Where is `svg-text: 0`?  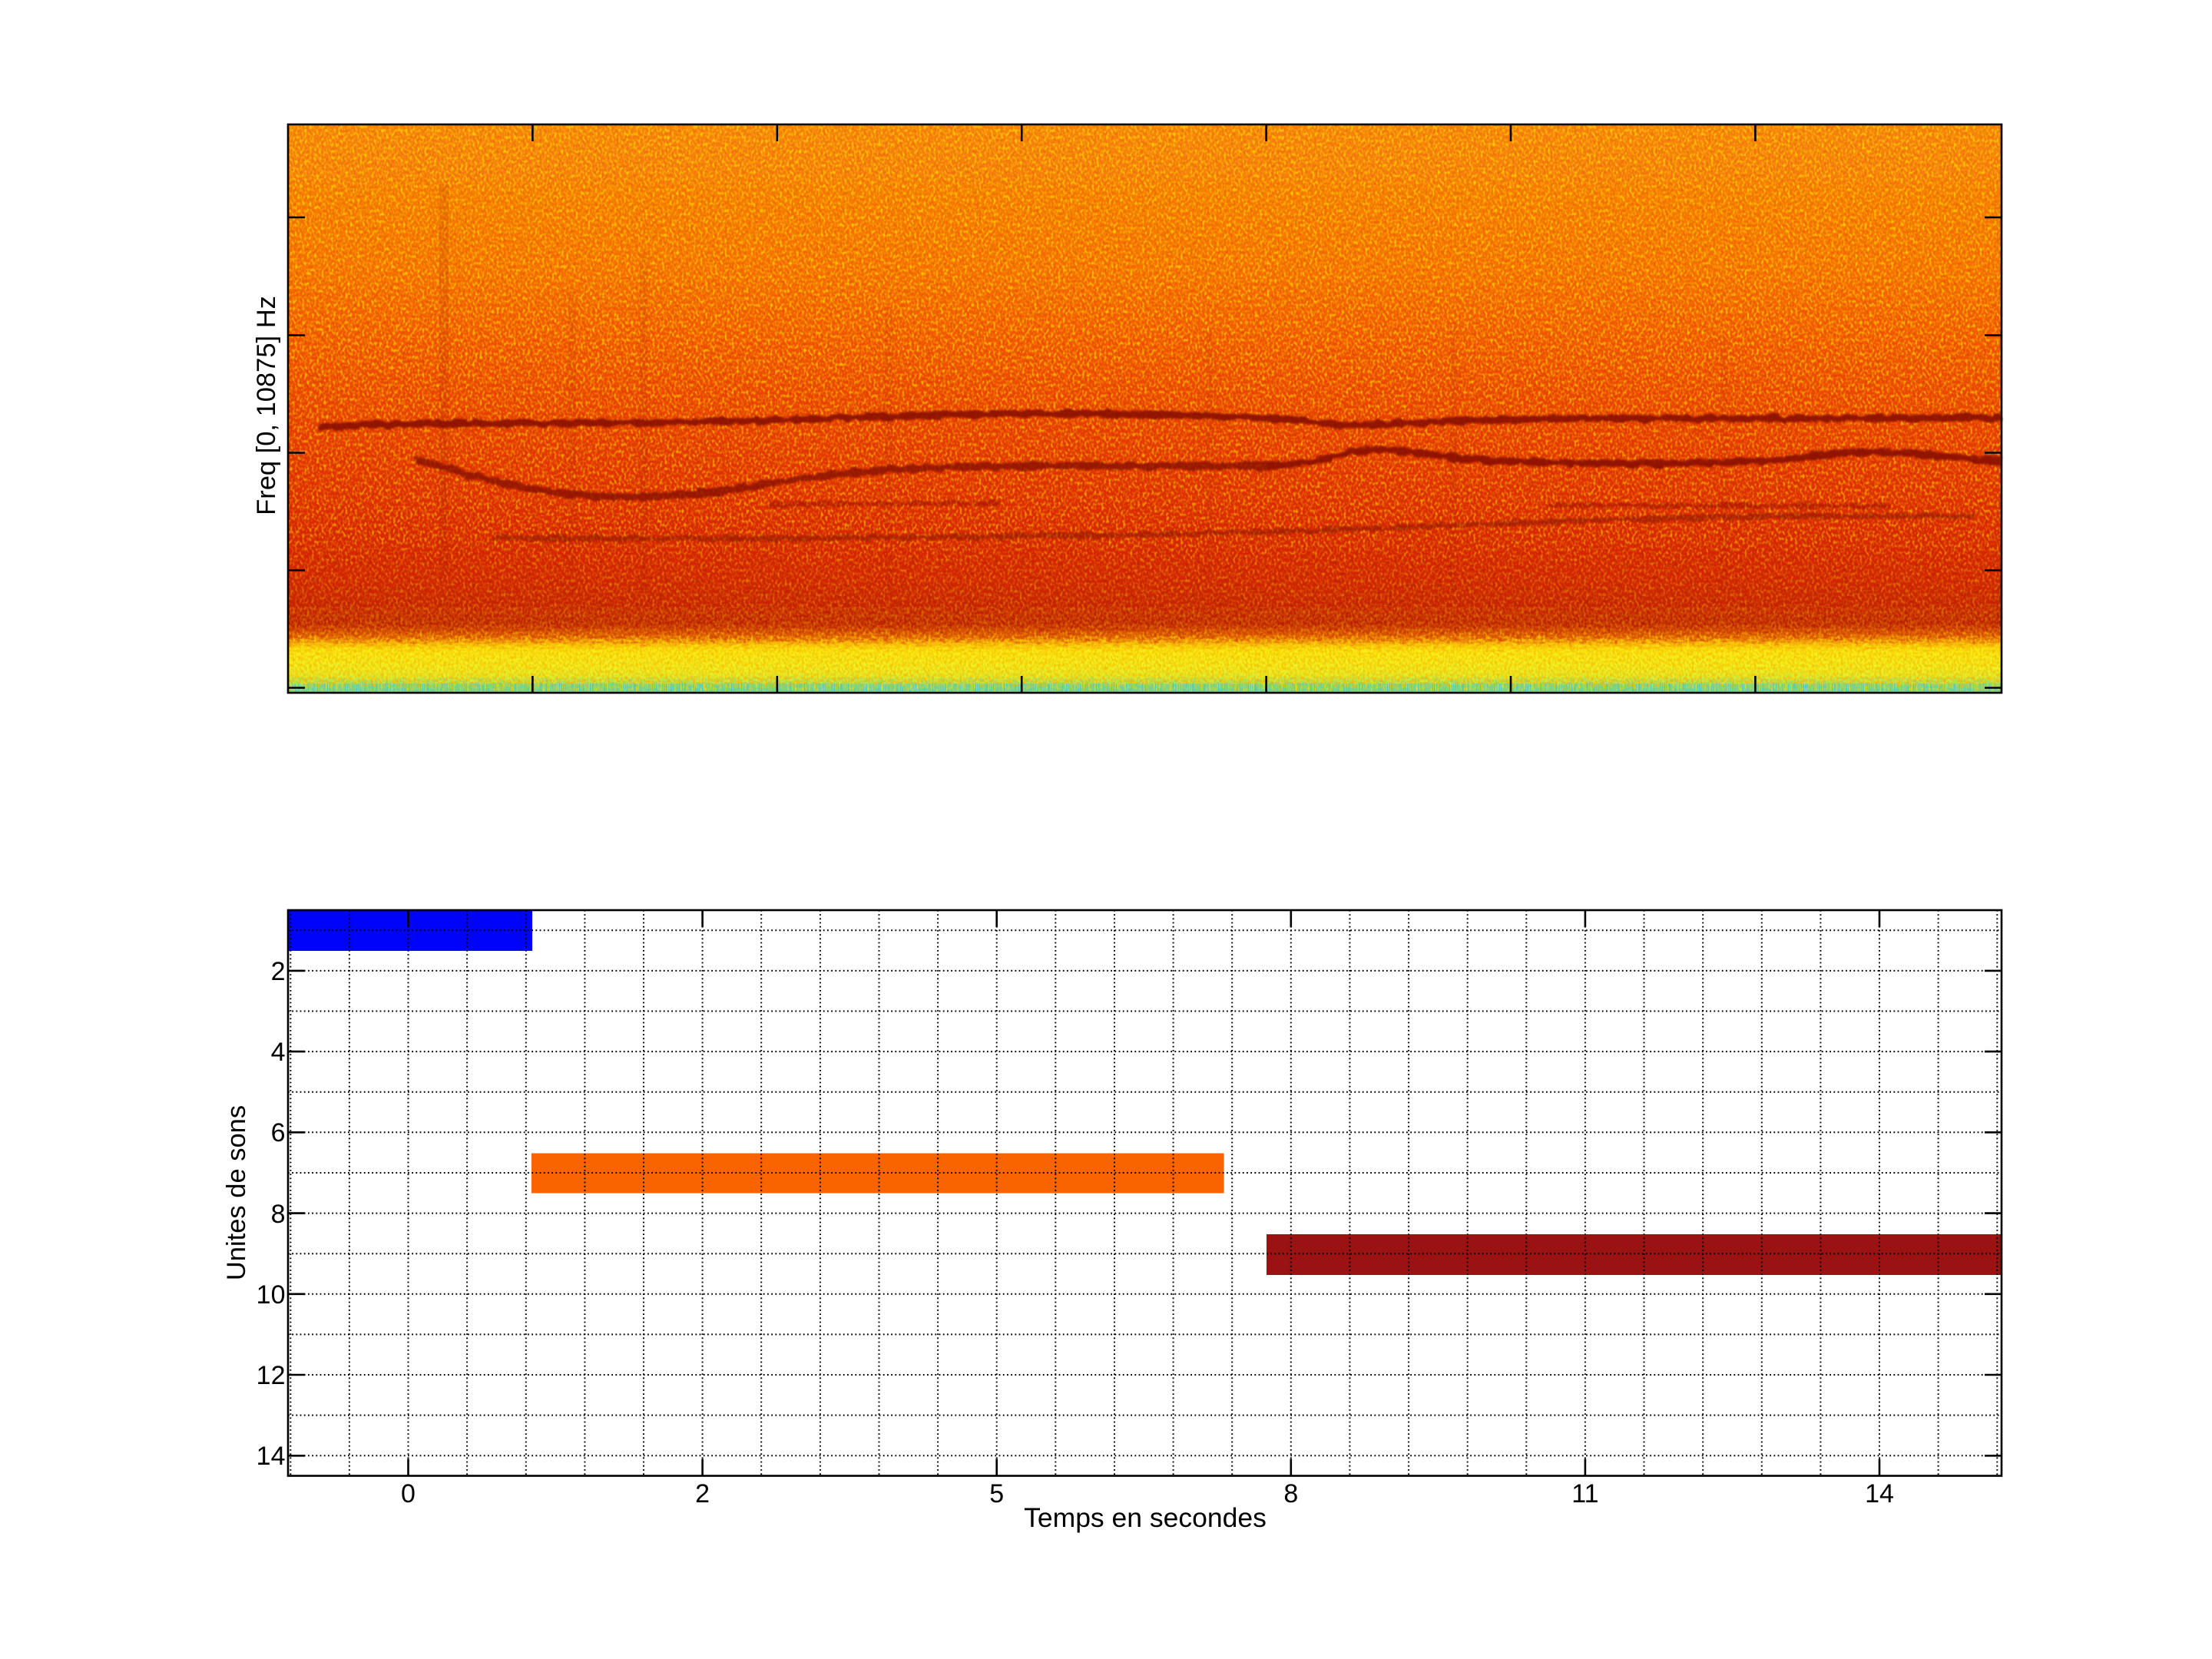 svg-text: 0 is located at coordinates (409, 1493).